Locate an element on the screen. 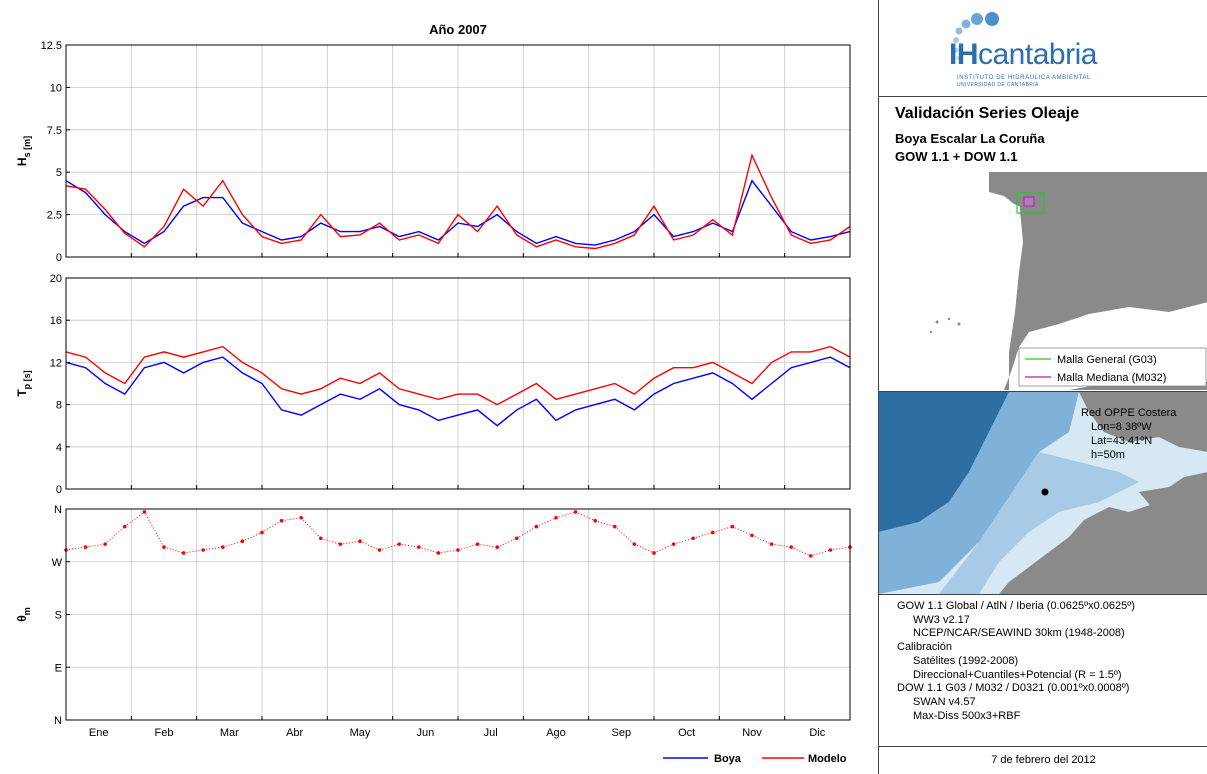  metadata-line: WW3 v2.17 is located at coordinates (941, 619).